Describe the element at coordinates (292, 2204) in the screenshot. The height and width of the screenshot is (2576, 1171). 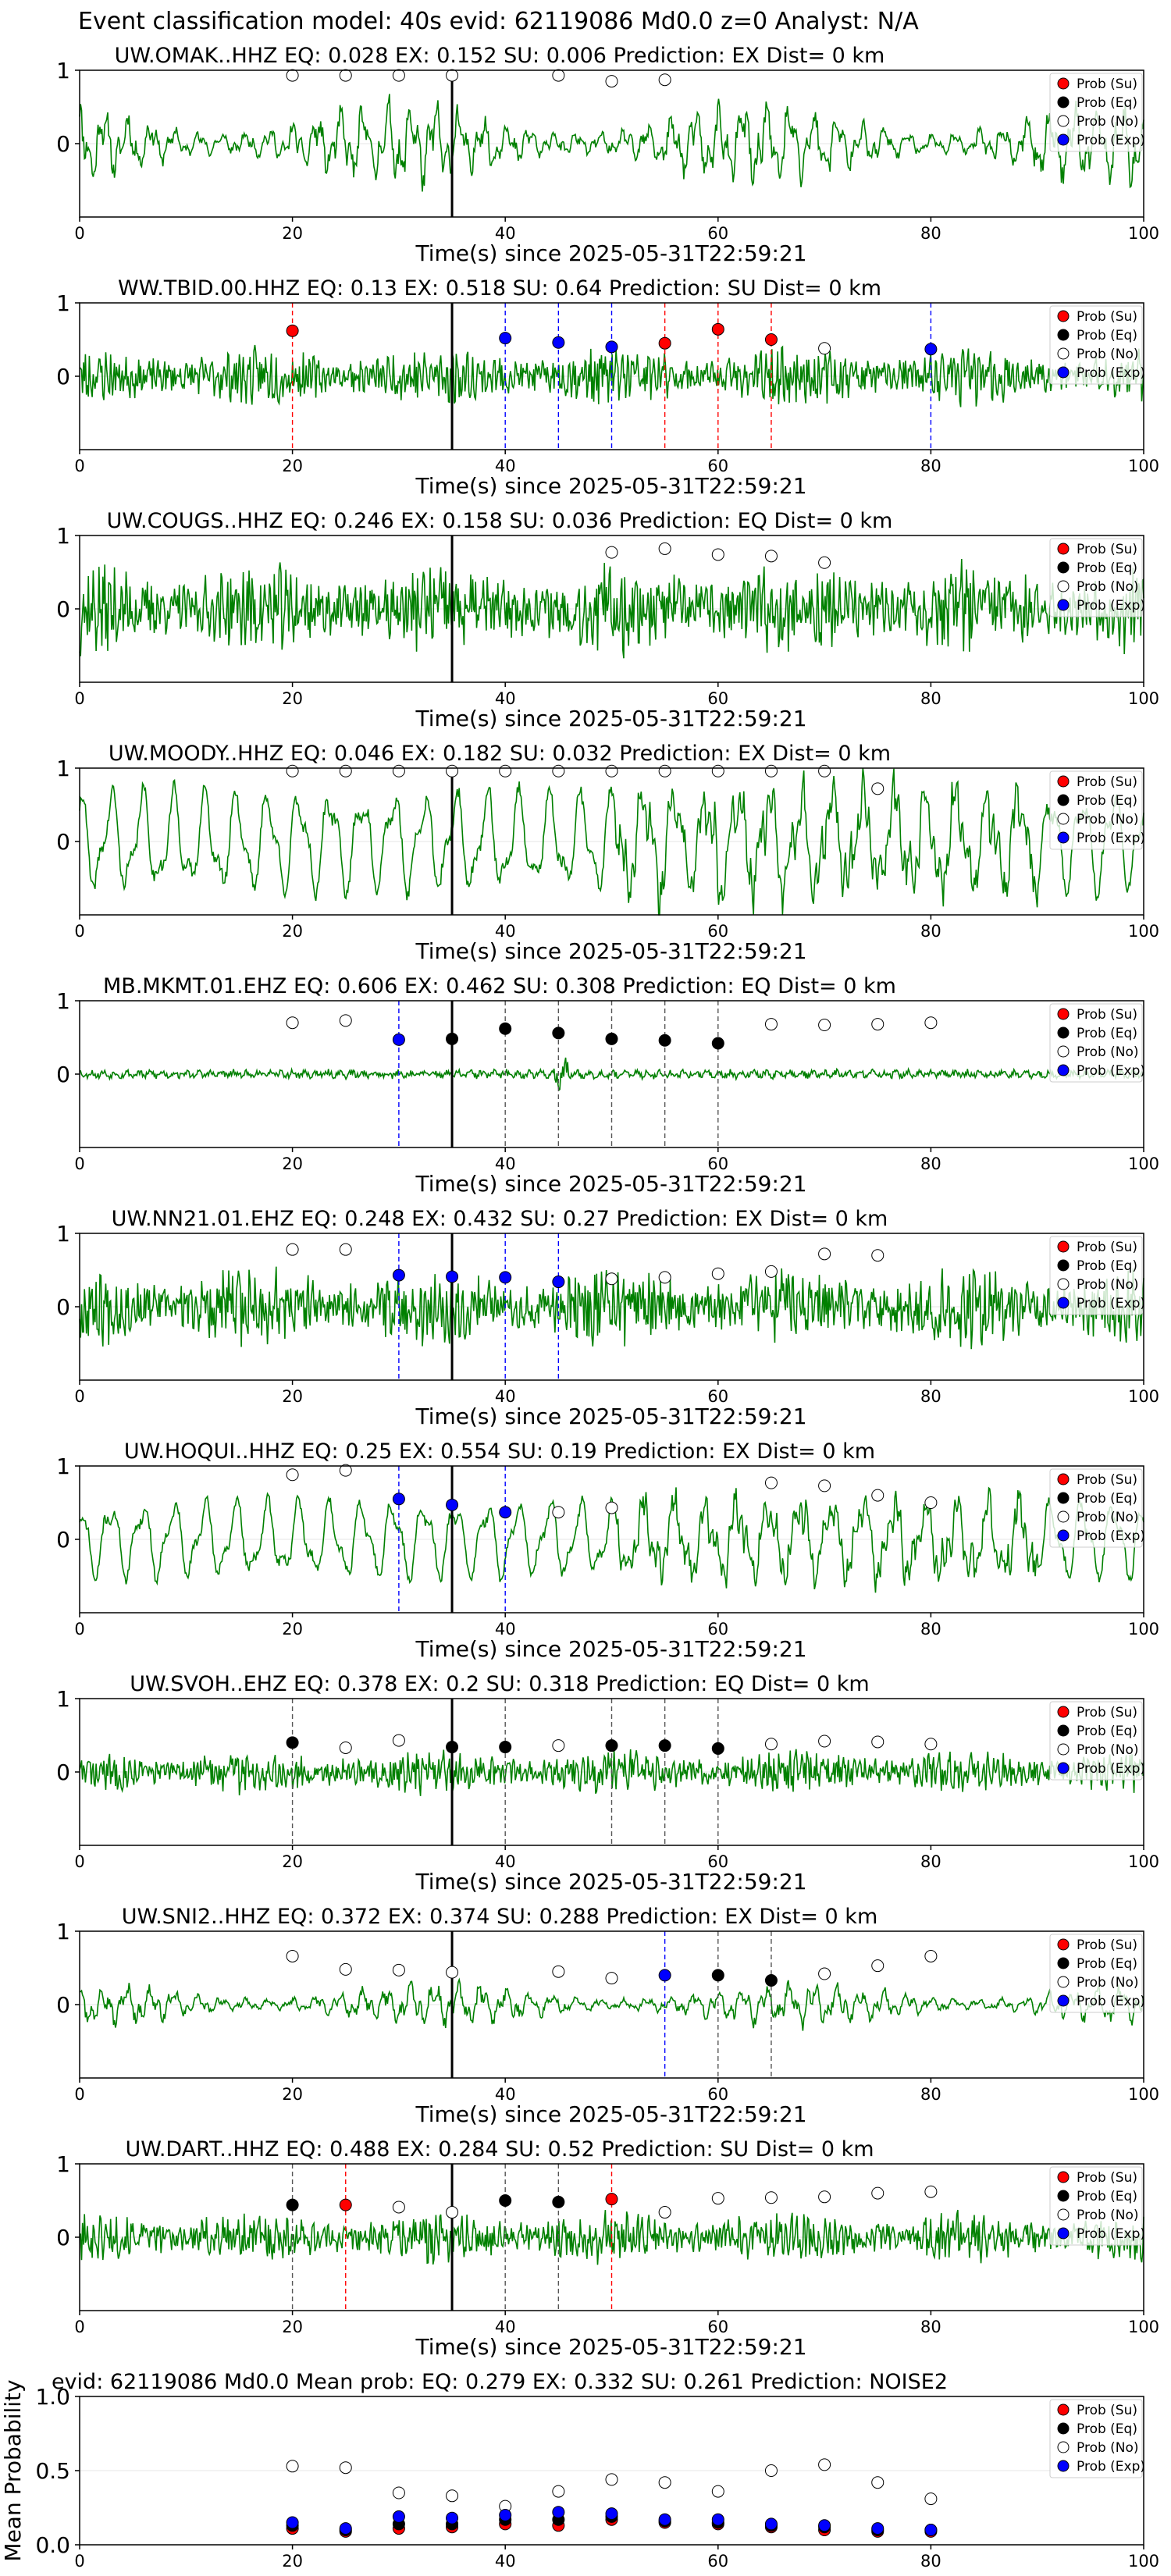
I see `prob-point-eq` at that location.